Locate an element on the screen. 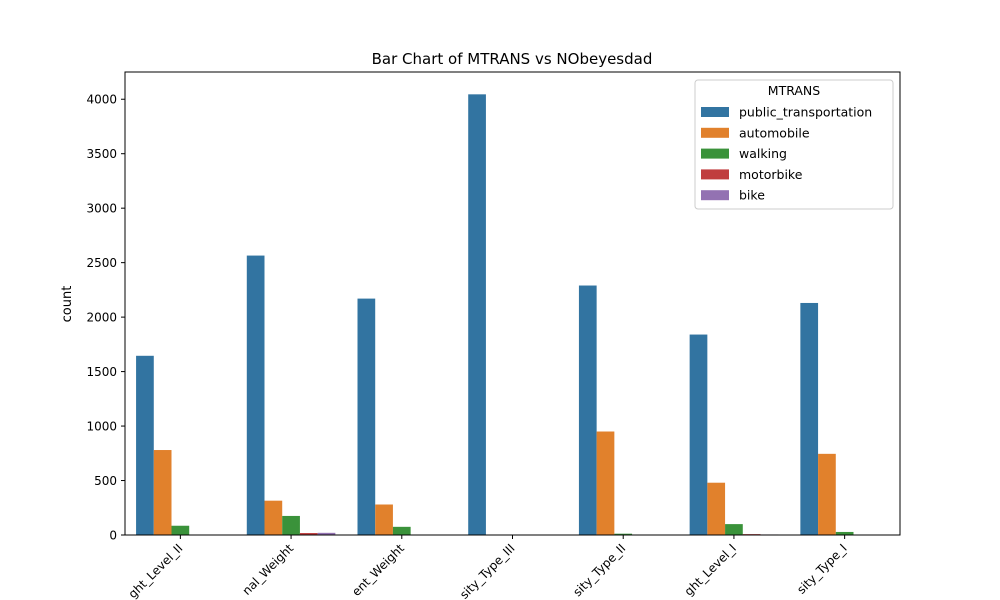 The width and height of the screenshot is (1000, 600). y-tick-label: 3500 is located at coordinates (101, 154).